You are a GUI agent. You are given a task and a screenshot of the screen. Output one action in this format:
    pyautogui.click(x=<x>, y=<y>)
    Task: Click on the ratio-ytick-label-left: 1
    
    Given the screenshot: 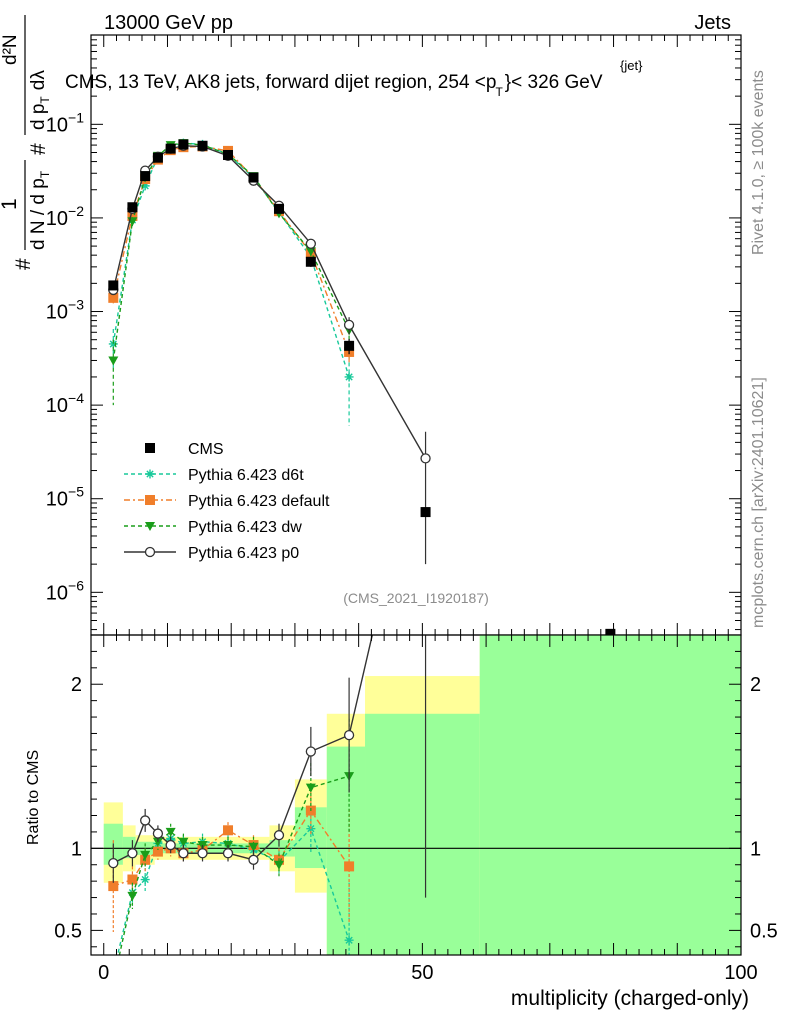 What is the action you would take?
    pyautogui.click(x=76, y=849)
    